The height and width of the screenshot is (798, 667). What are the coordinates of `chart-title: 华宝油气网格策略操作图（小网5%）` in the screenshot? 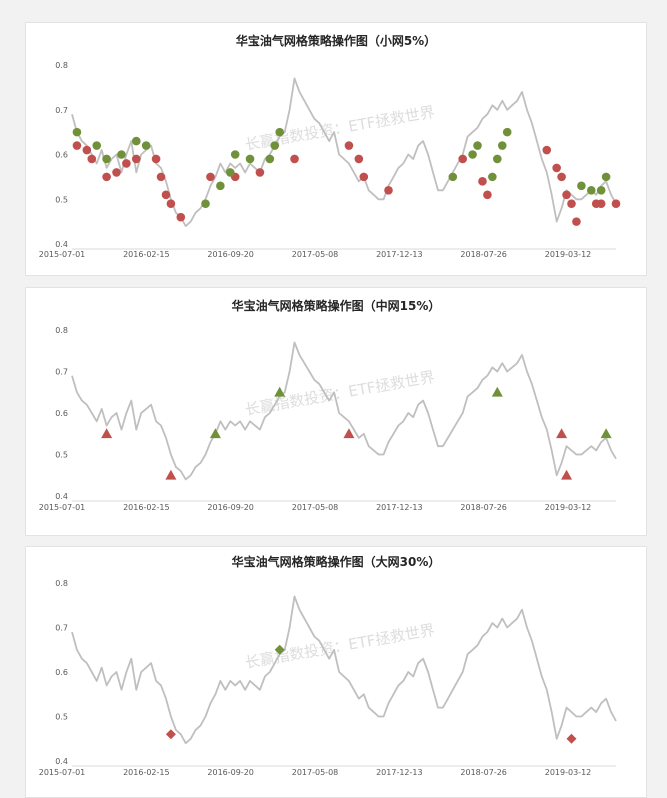 It's located at (336, 40).